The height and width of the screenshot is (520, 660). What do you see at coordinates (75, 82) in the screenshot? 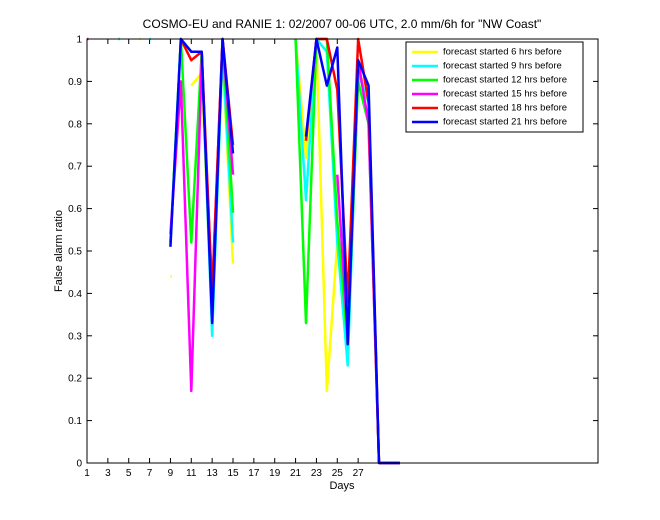
I see `y-tick-label: 0.9` at bounding box center [75, 82].